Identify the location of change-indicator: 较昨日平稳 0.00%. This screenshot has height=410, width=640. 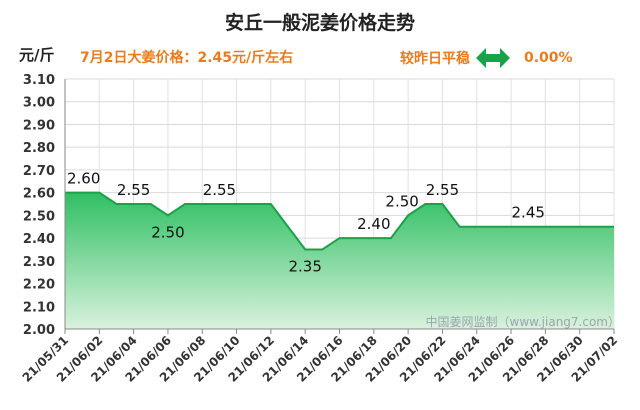
(486, 58).